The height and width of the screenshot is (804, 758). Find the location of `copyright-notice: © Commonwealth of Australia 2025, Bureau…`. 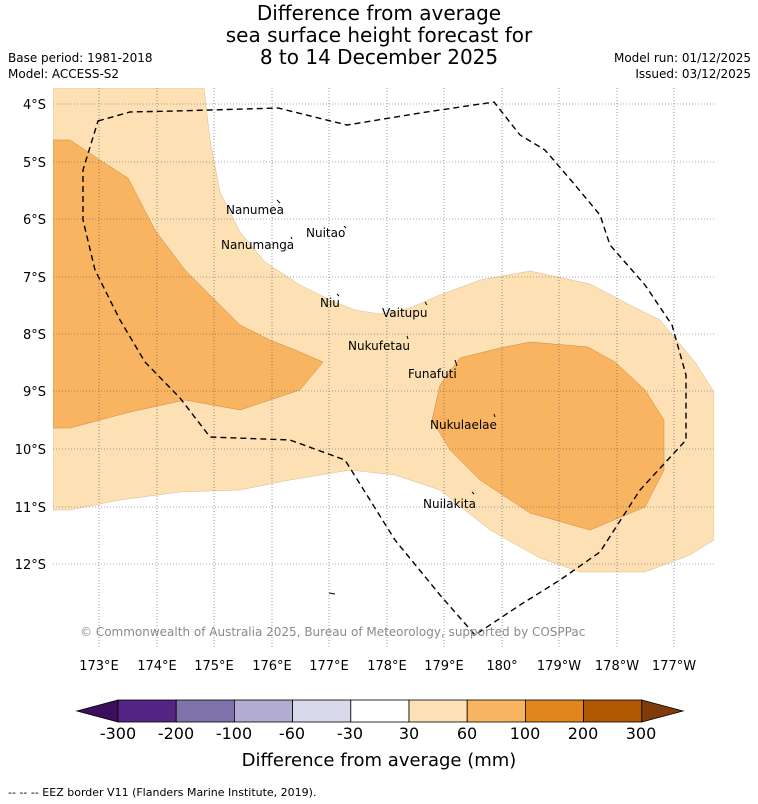

copyright-notice: © Commonwealth of Australia 2025, Bureau… is located at coordinates (332, 632).